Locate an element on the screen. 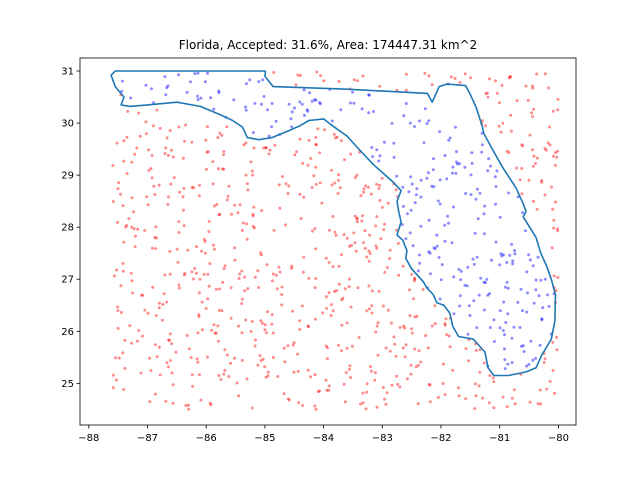 The height and width of the screenshot is (480, 640). x-axis: −88 −87 −86 −85 −84 −83 −82 −81 −80 is located at coordinates (323, 434).